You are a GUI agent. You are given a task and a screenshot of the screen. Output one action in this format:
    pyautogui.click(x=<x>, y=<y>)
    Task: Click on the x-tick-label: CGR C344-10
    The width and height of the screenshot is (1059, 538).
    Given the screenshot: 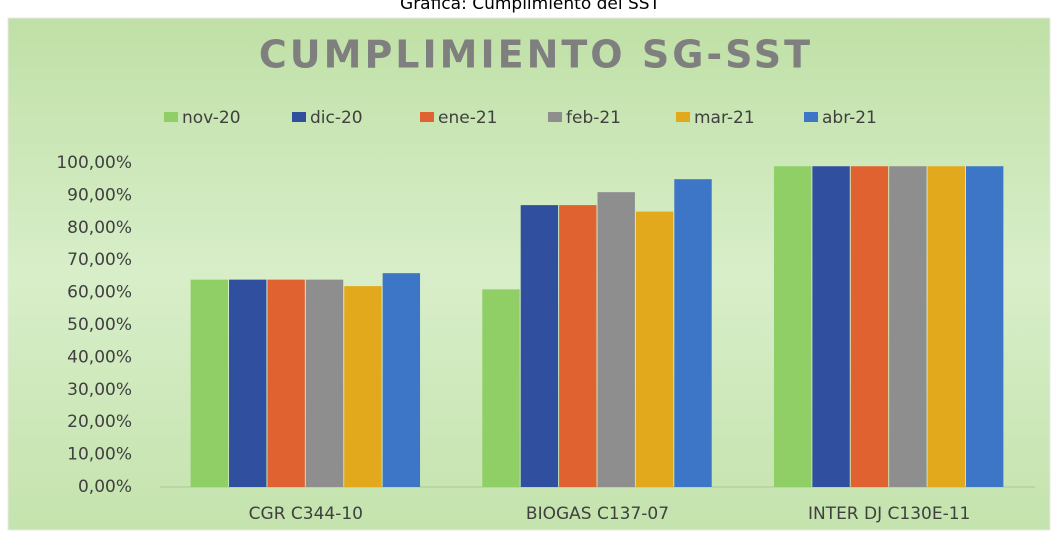 What is the action you would take?
    pyautogui.click(x=306, y=514)
    